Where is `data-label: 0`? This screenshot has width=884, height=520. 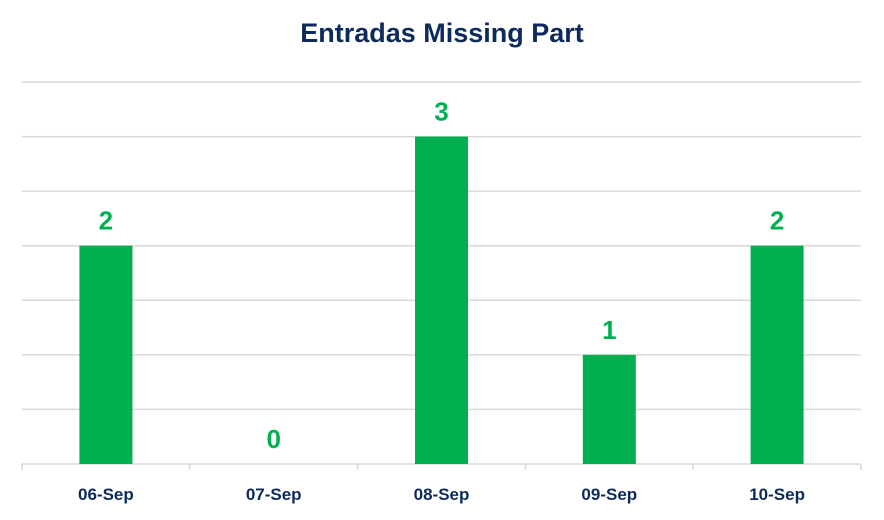
data-label: 0 is located at coordinates (273, 439).